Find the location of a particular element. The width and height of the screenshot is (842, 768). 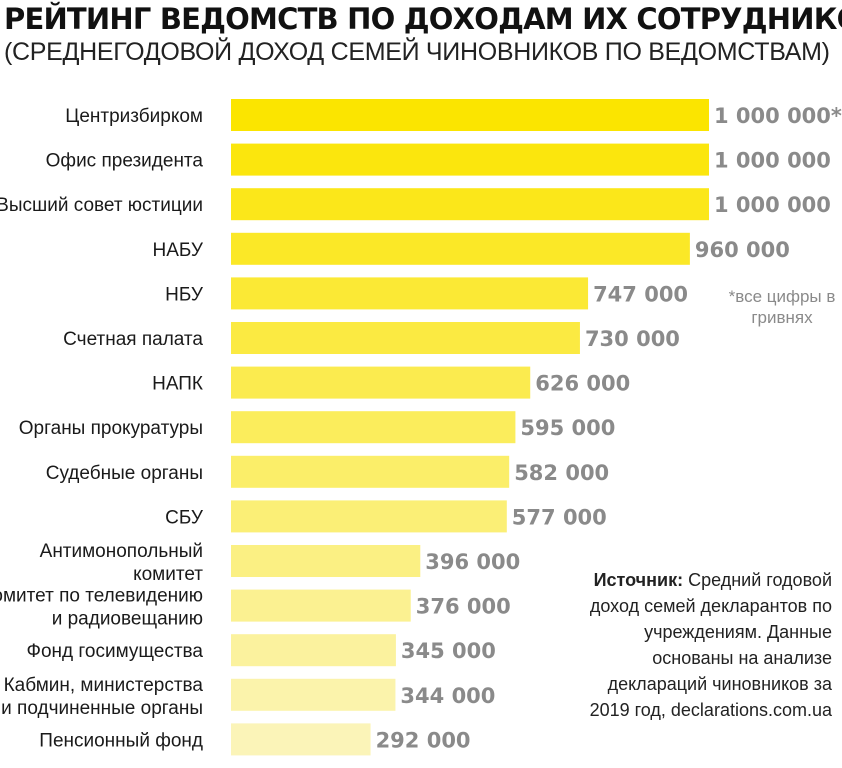

value-label: 344 000 is located at coordinates (447, 696).